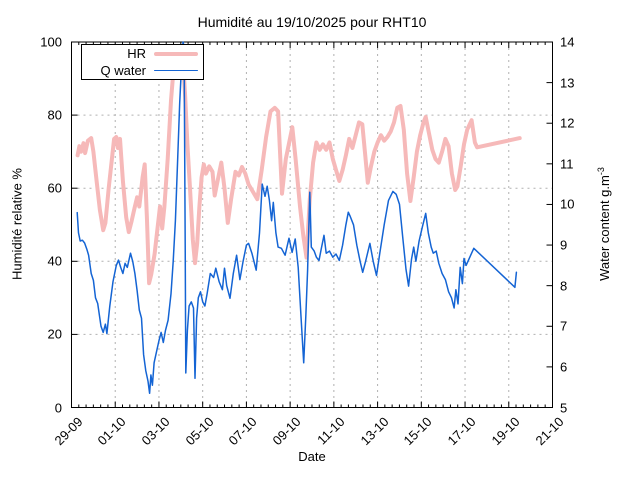  I want to click on y-axis-label-right: Water content g.m-3, so click(604, 224).